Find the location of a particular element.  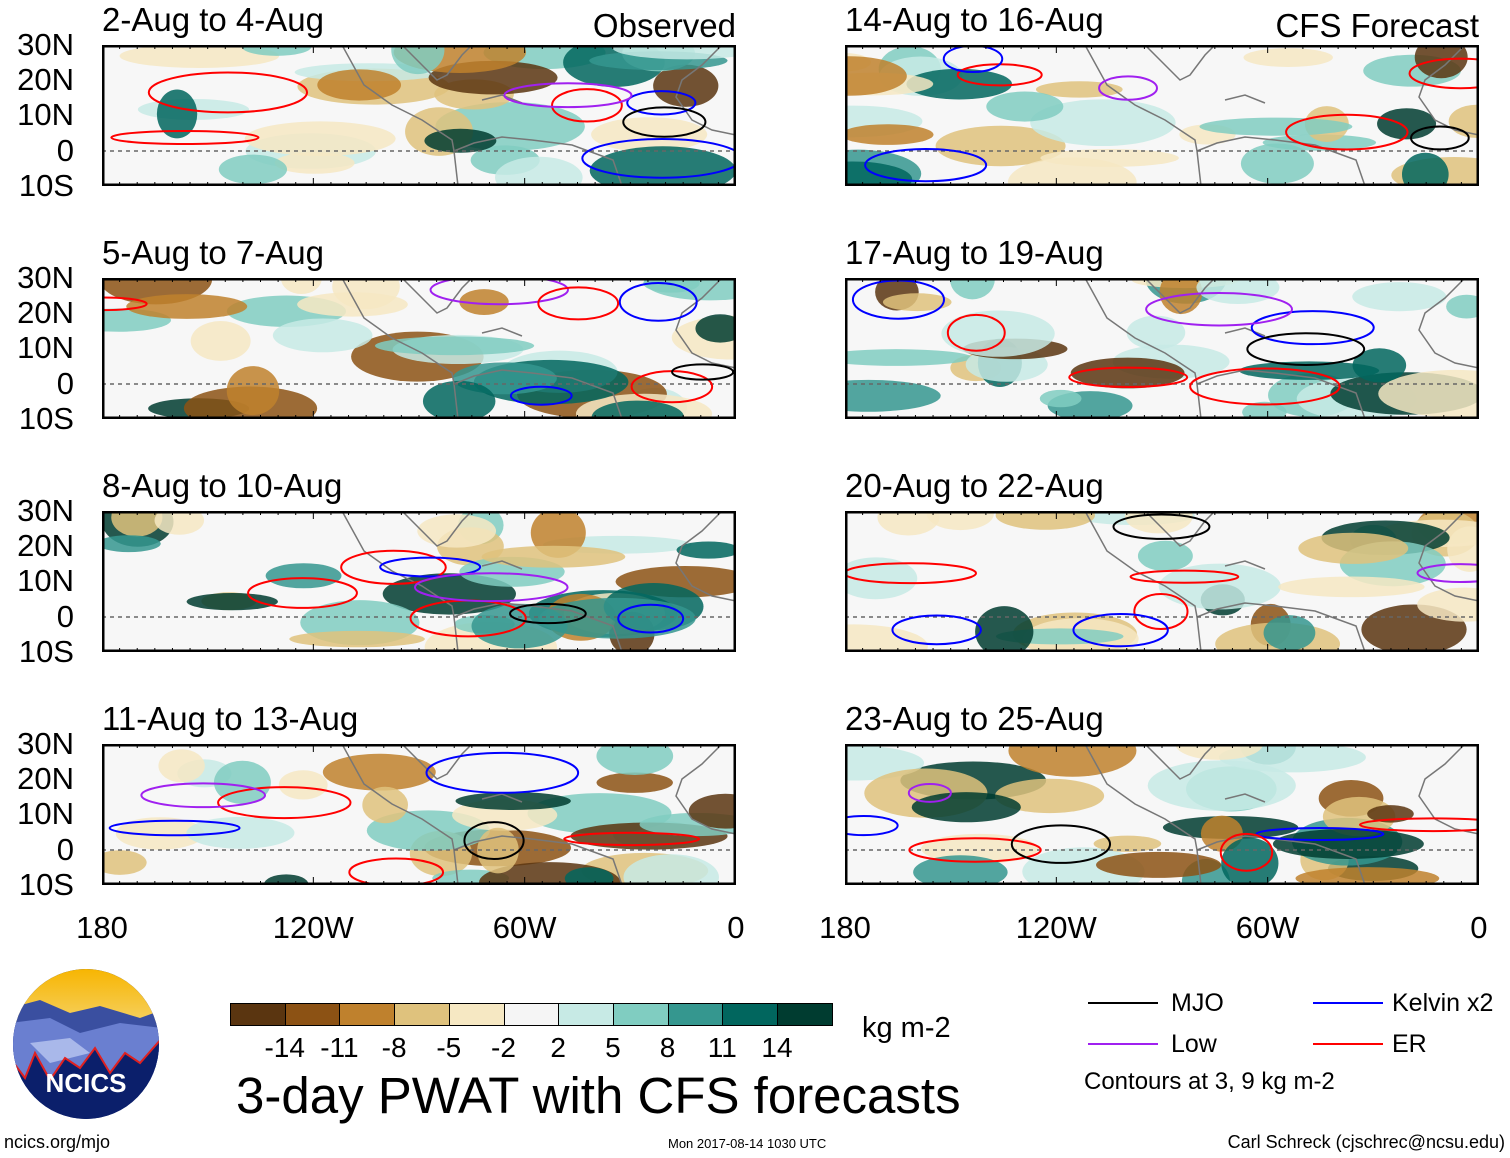

ncics-logo: NCICS is located at coordinates (86, 1044).